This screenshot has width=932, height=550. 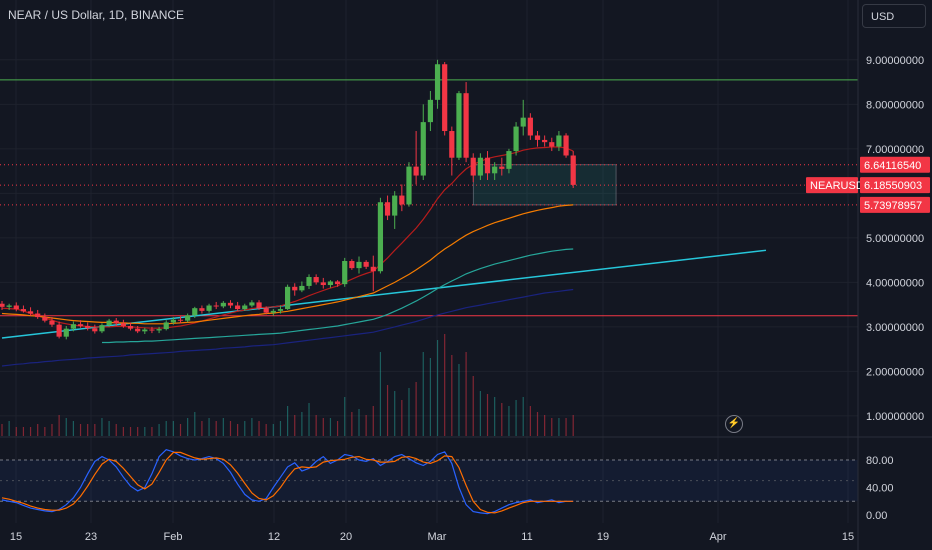 What do you see at coordinates (837, 186) in the screenshot?
I see `symbol-label: NEARUSD` at bounding box center [837, 186].